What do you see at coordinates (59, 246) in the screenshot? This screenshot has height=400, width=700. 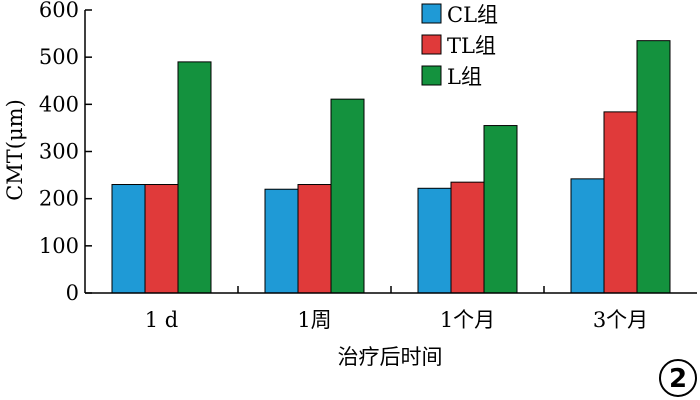 I see `y-tick-label-100: 100` at bounding box center [59, 246].